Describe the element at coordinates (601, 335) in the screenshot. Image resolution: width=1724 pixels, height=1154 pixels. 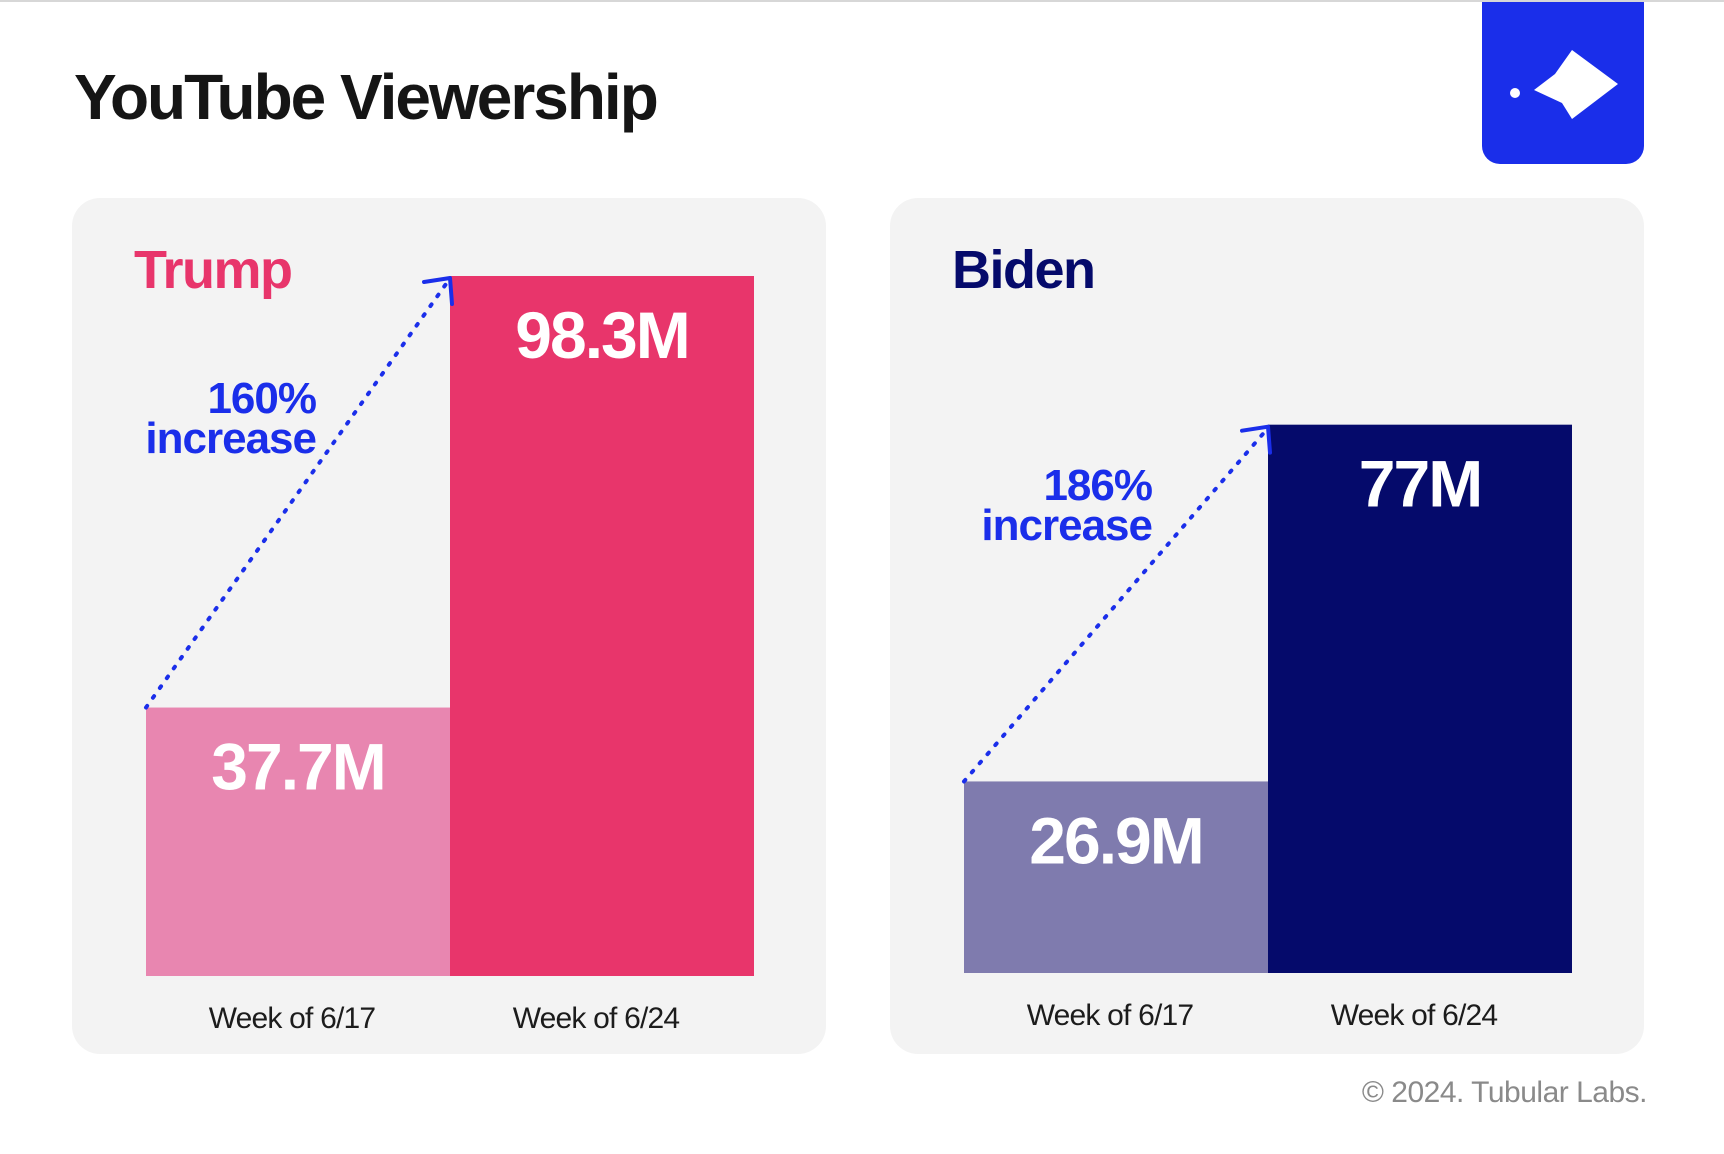
I see `trump-bar-2-value-label: 98.3M` at that location.